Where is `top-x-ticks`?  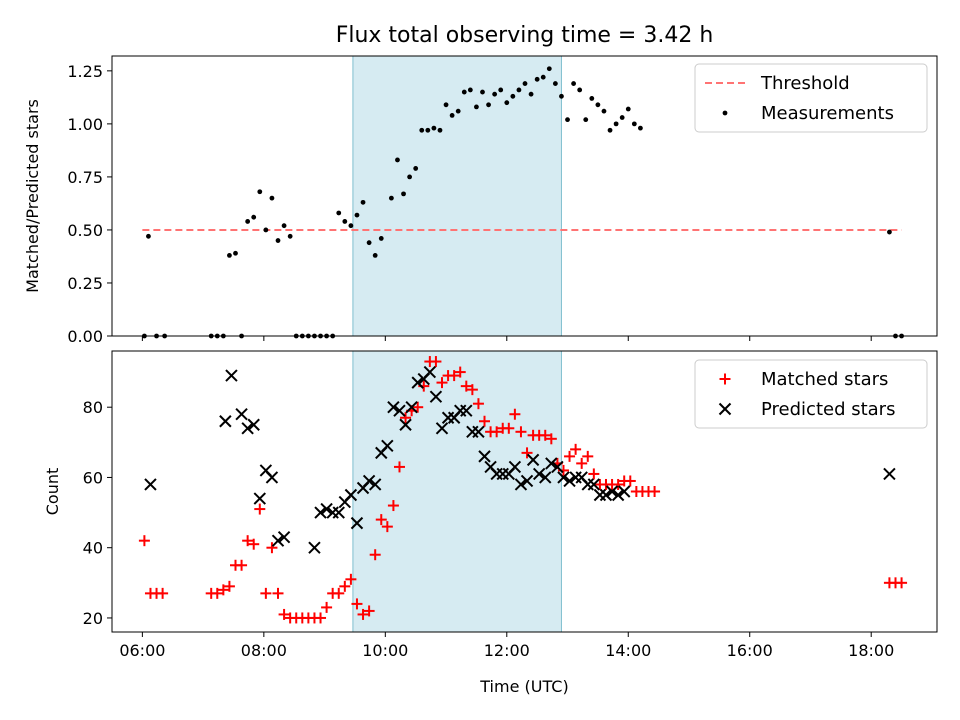
top-x-ticks is located at coordinates (506, 338).